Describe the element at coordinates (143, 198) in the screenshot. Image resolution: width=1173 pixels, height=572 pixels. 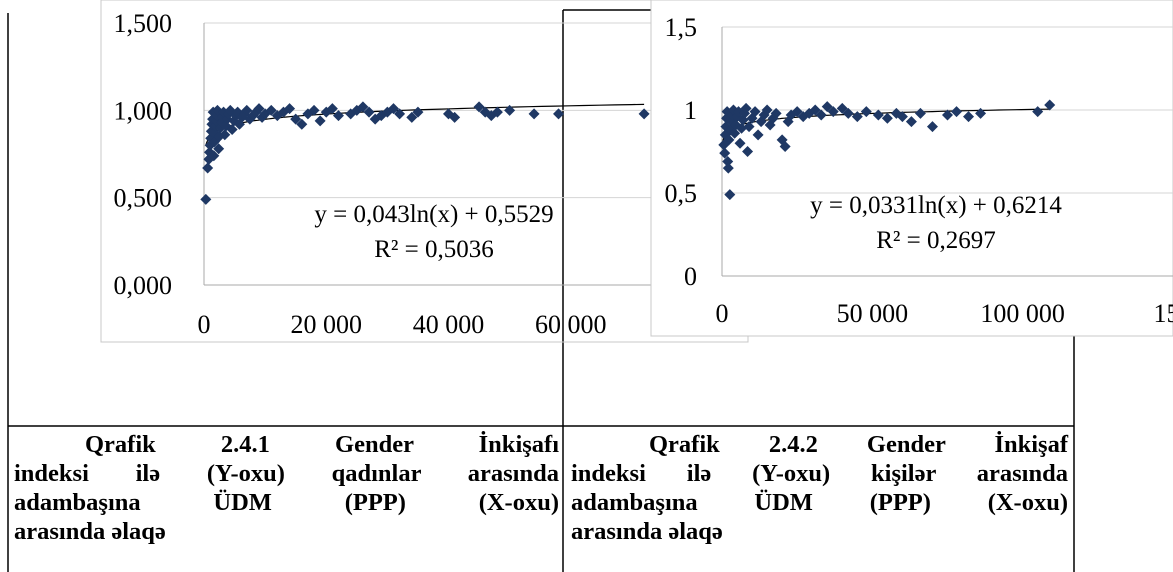
I see `y-tick-label: 0,500` at that location.